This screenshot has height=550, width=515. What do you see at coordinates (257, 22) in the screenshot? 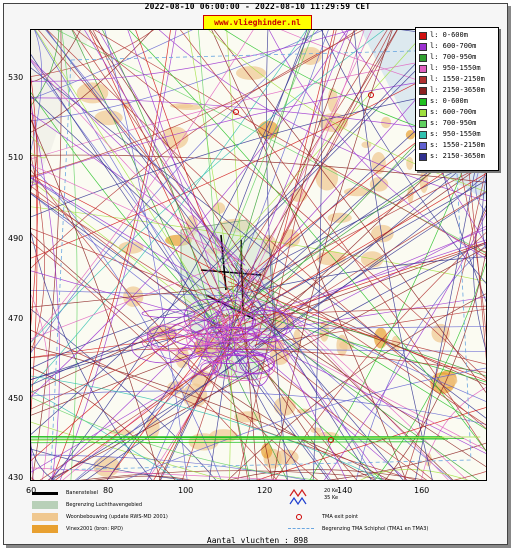
I see `site-label: www.vlieghinder.nl` at bounding box center [257, 22].